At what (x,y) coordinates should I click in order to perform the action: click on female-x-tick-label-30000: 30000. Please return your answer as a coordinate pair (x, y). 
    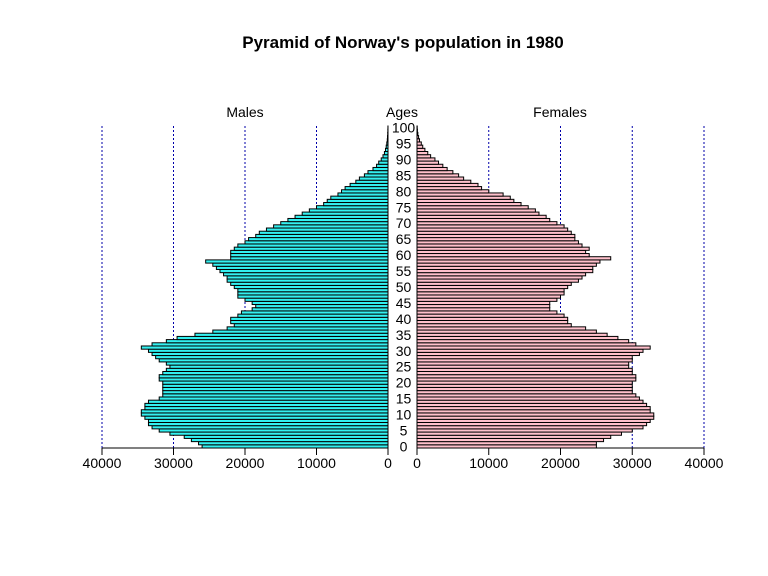
    Looking at the image, I should click on (632, 463).